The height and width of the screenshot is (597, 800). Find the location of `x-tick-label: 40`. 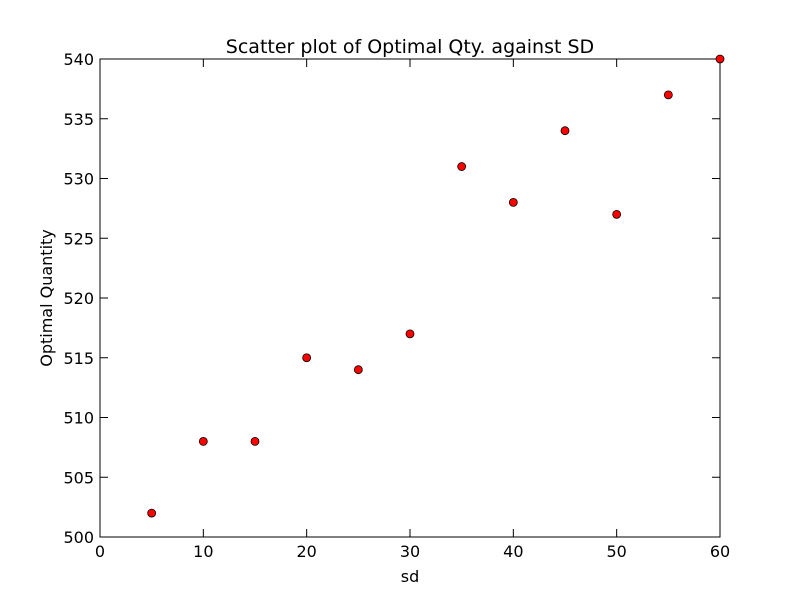

x-tick-label: 40 is located at coordinates (513, 551).